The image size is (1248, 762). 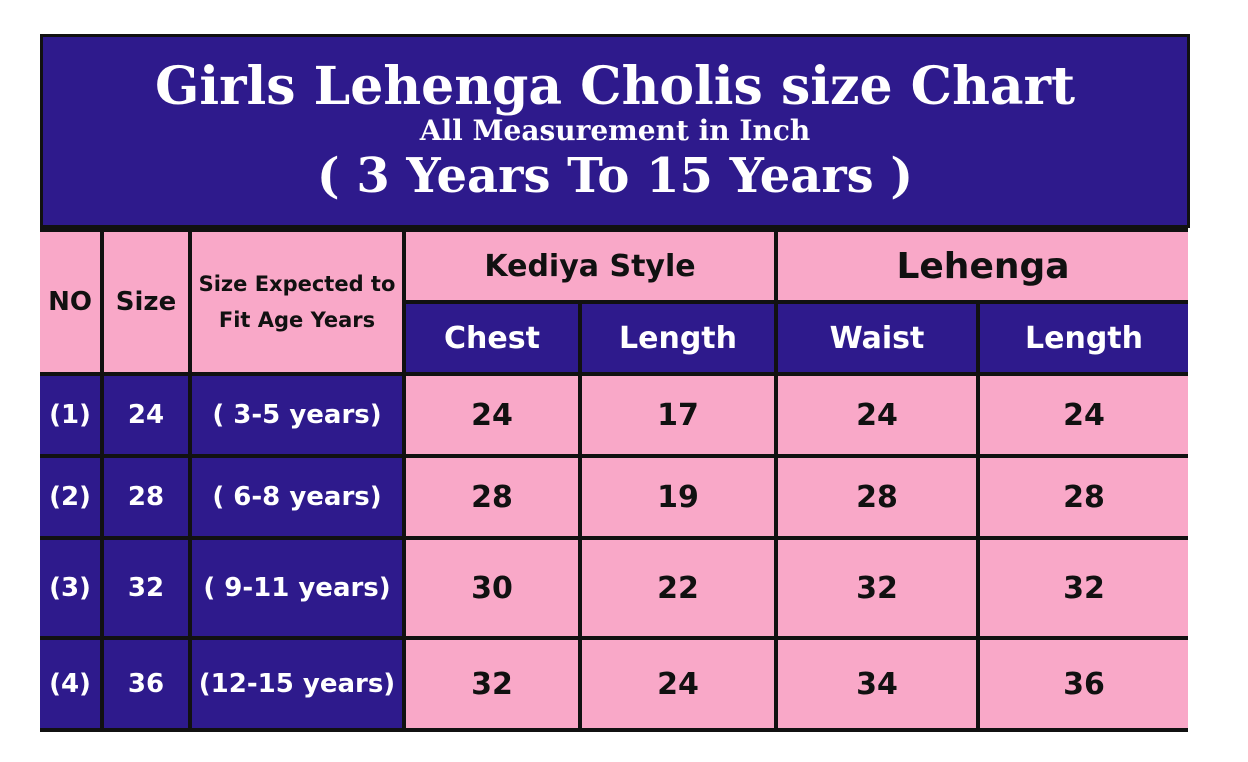 I want to click on cell-chest: 28, so click(x=492, y=497).